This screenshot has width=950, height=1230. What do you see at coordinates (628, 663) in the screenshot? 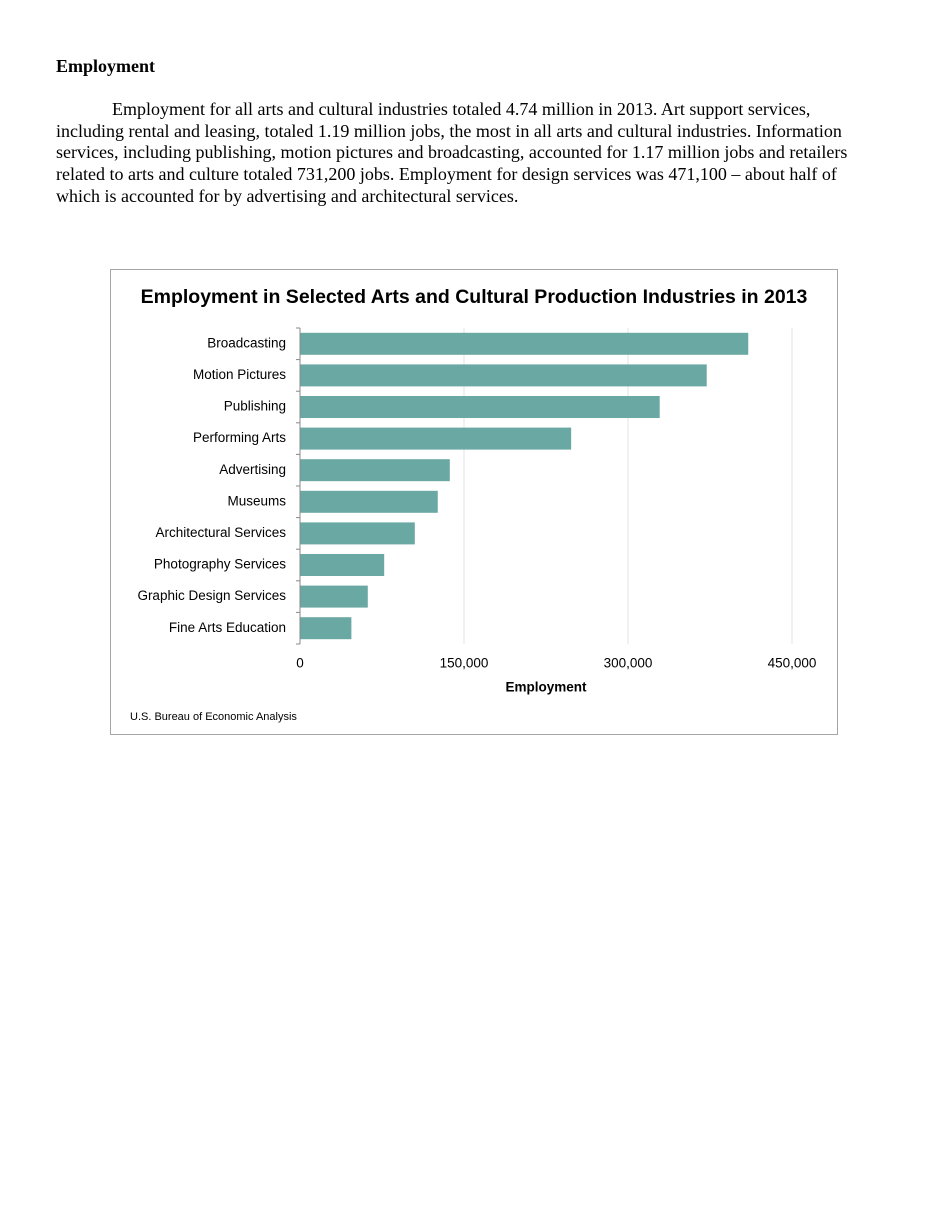
I see `x-tick-label: 300,000` at bounding box center [628, 663].